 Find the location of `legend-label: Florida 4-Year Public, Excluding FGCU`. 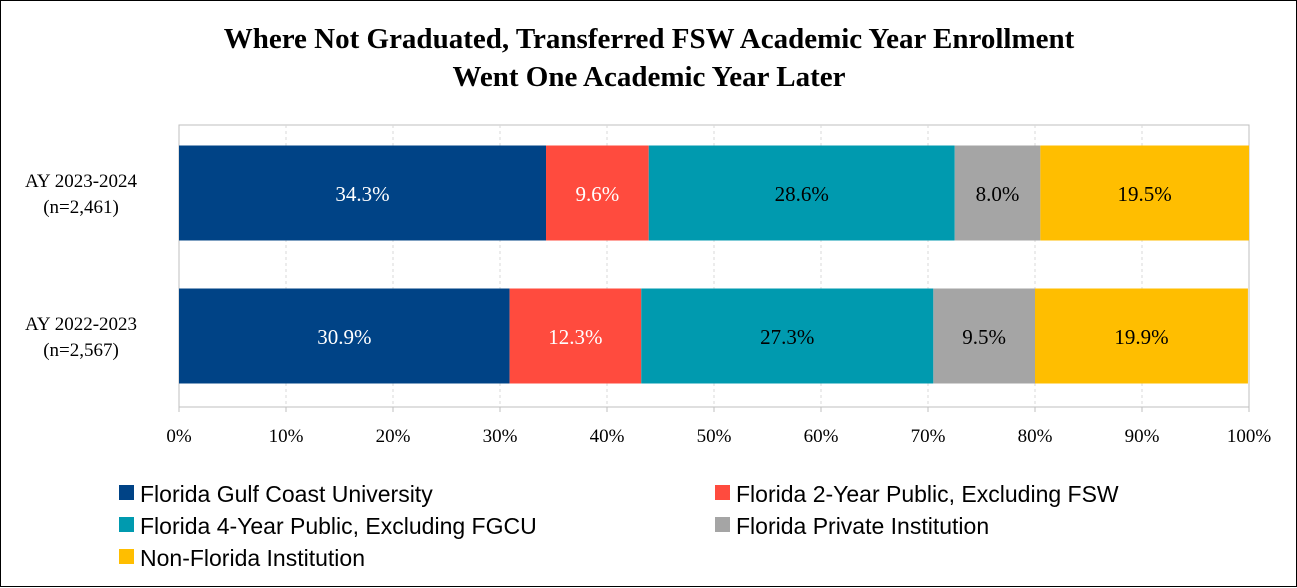

legend-label: Florida 4-Year Public, Excluding FGCU is located at coordinates (338, 526).